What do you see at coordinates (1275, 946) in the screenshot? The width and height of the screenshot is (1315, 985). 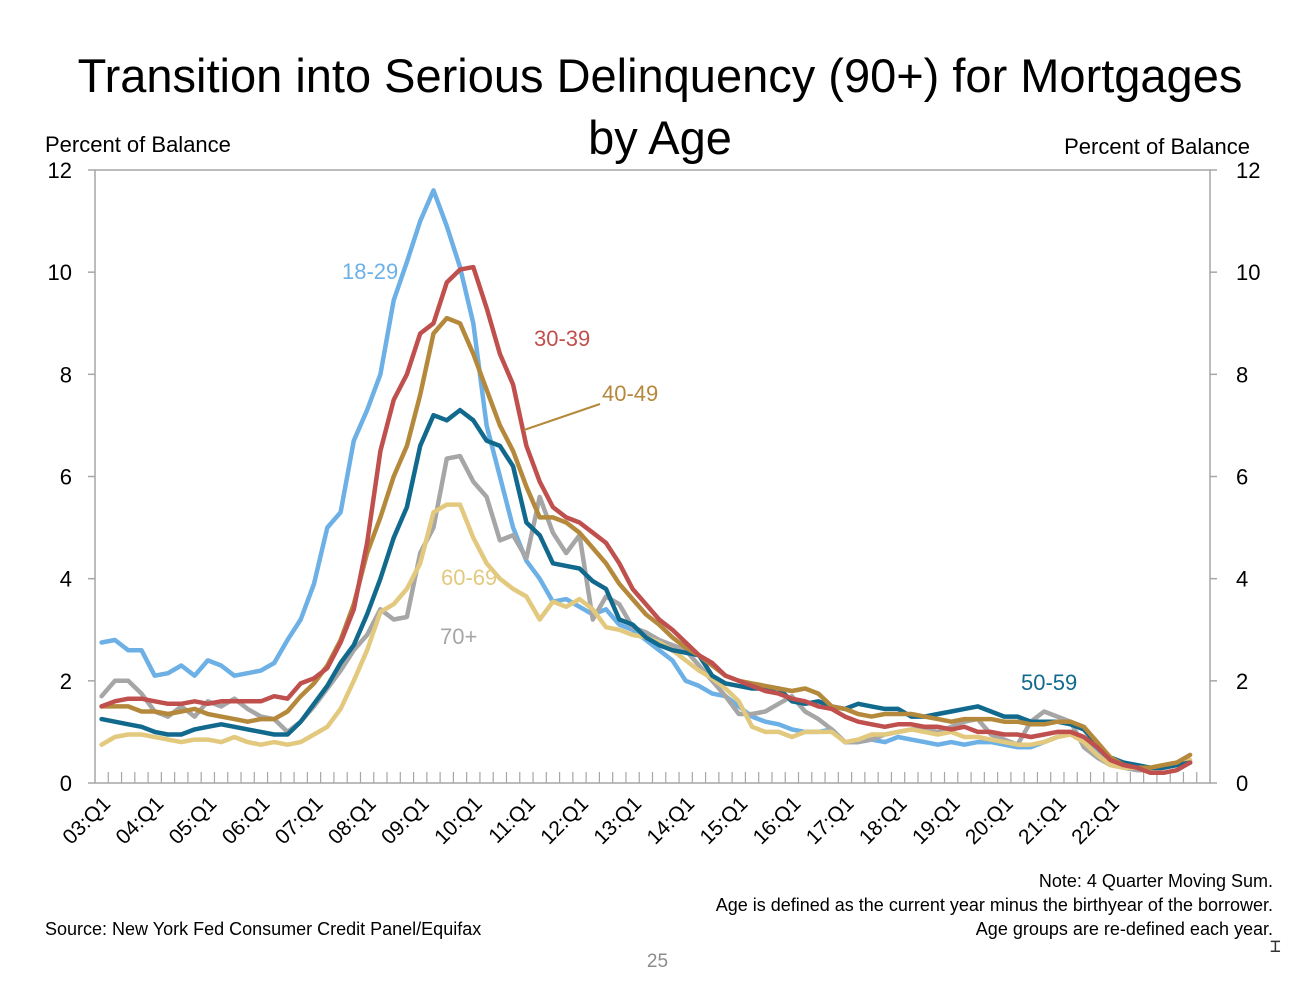 I see `text-cursor-icon: ⌶` at bounding box center [1275, 946].